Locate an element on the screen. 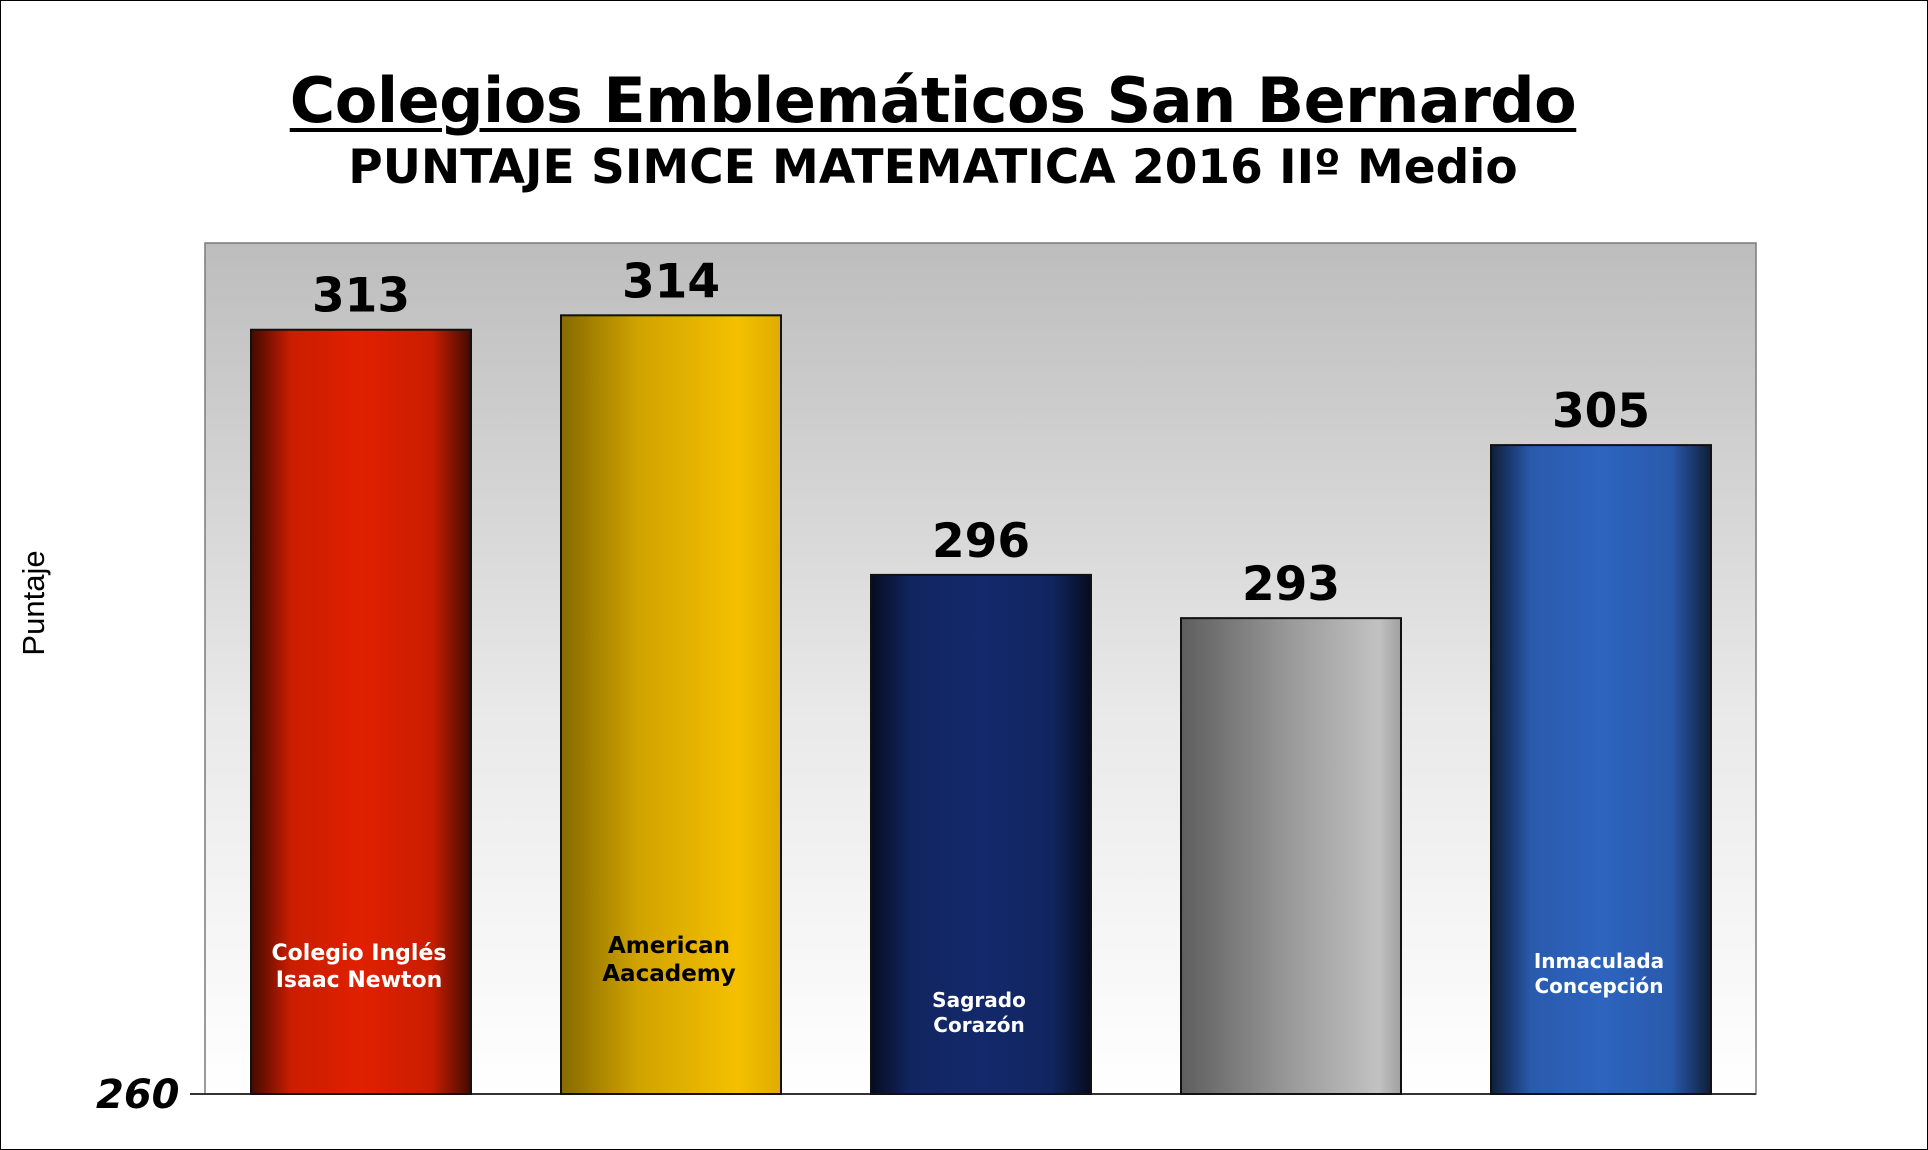 This screenshot has width=1928, height=1150. chart-title: Colegios Emblemáticos San Bernardo is located at coordinates (933, 100).